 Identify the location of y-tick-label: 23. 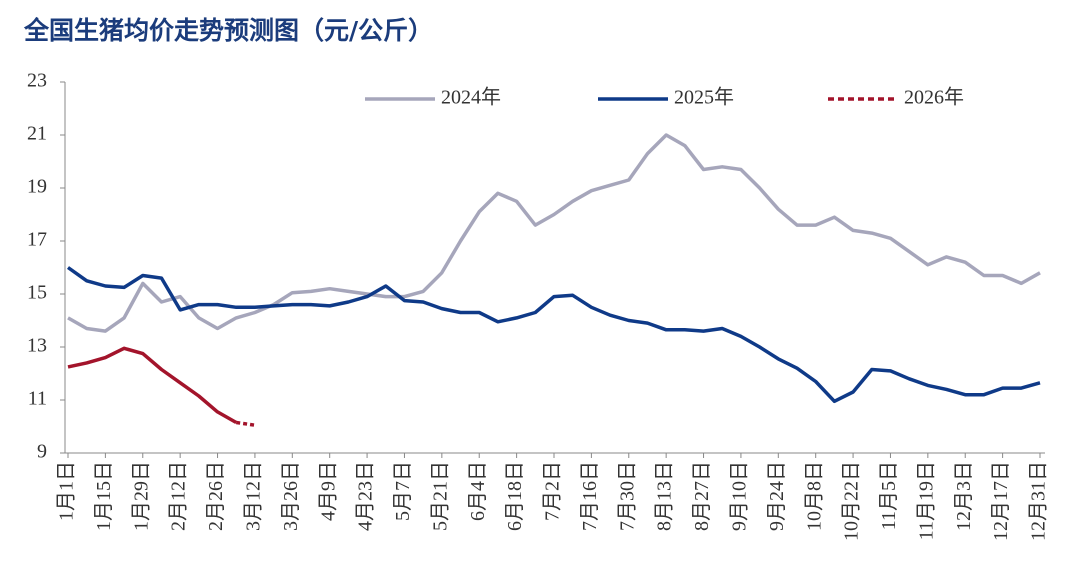
(37, 81).